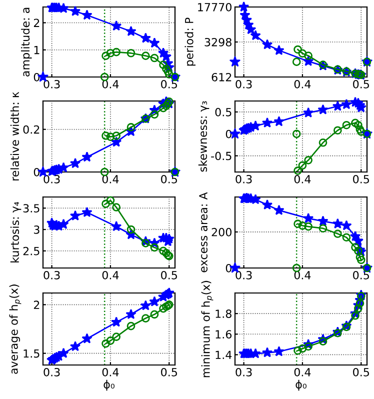 This screenshot has width=374, height=399. I want to click on y-tick-label: -0.5, so click(221, 156).